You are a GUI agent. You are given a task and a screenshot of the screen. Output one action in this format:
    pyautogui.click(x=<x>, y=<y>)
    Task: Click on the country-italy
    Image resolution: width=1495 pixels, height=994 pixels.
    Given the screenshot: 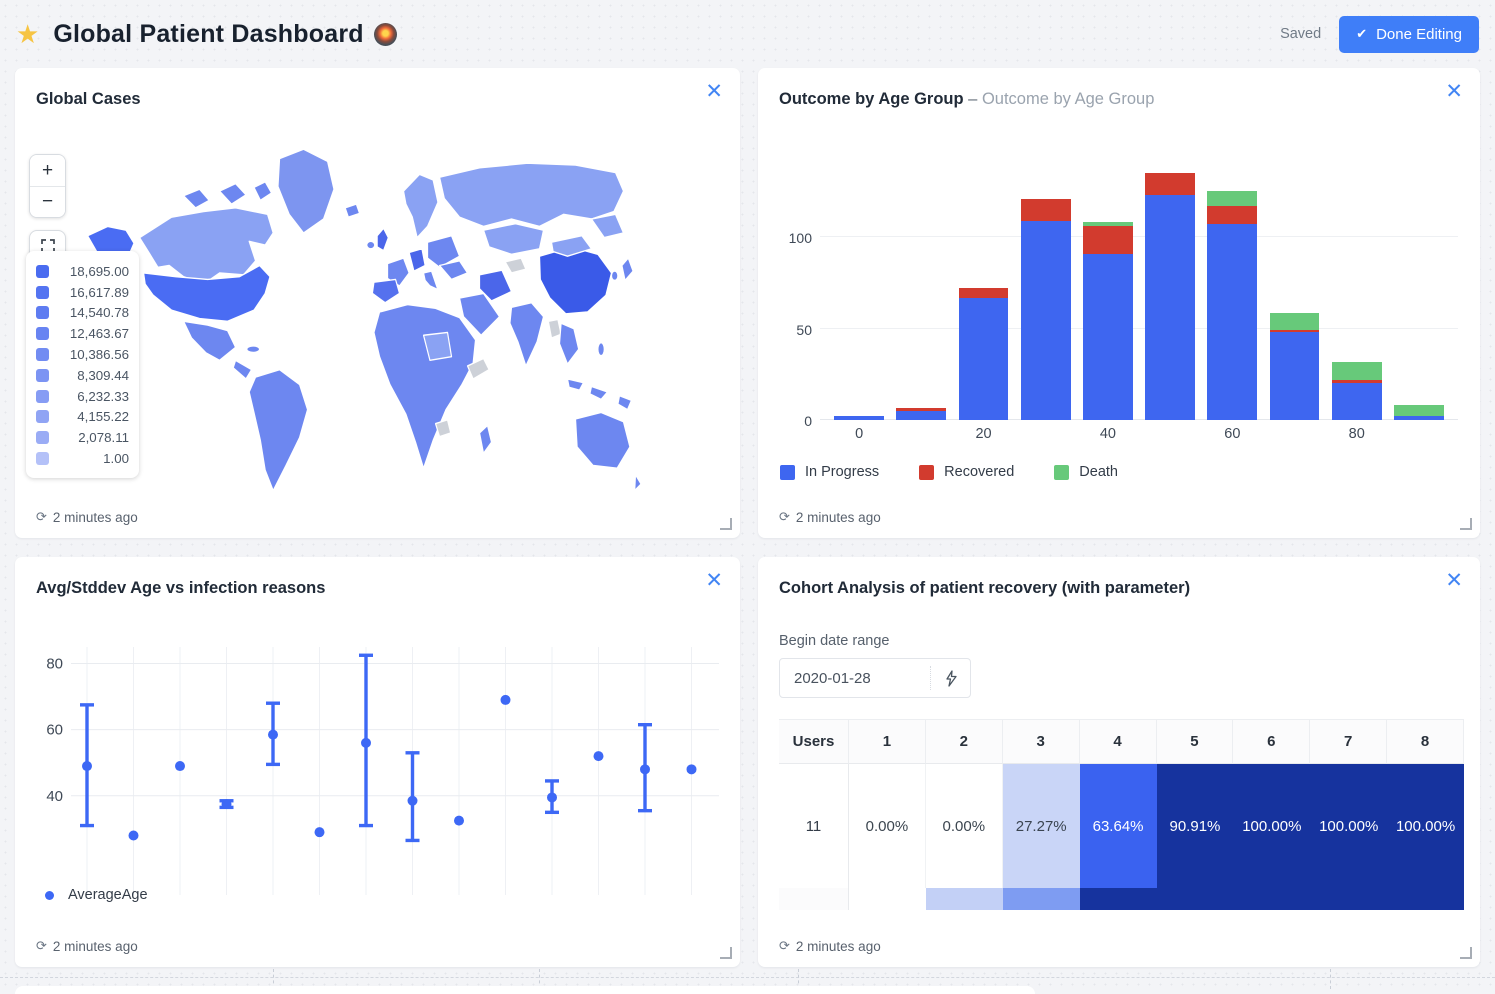 What is the action you would take?
    pyautogui.click(x=430, y=280)
    